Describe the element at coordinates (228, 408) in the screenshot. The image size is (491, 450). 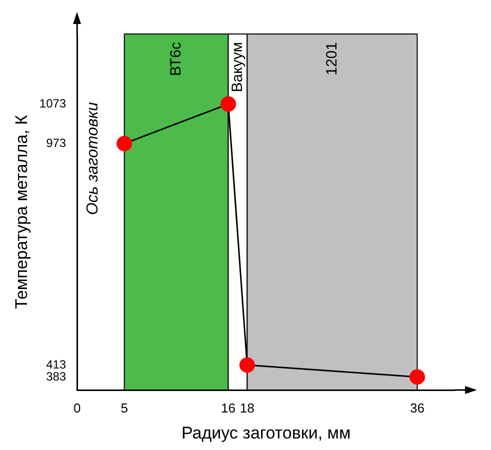
I see `x-tick-label: 16` at that location.